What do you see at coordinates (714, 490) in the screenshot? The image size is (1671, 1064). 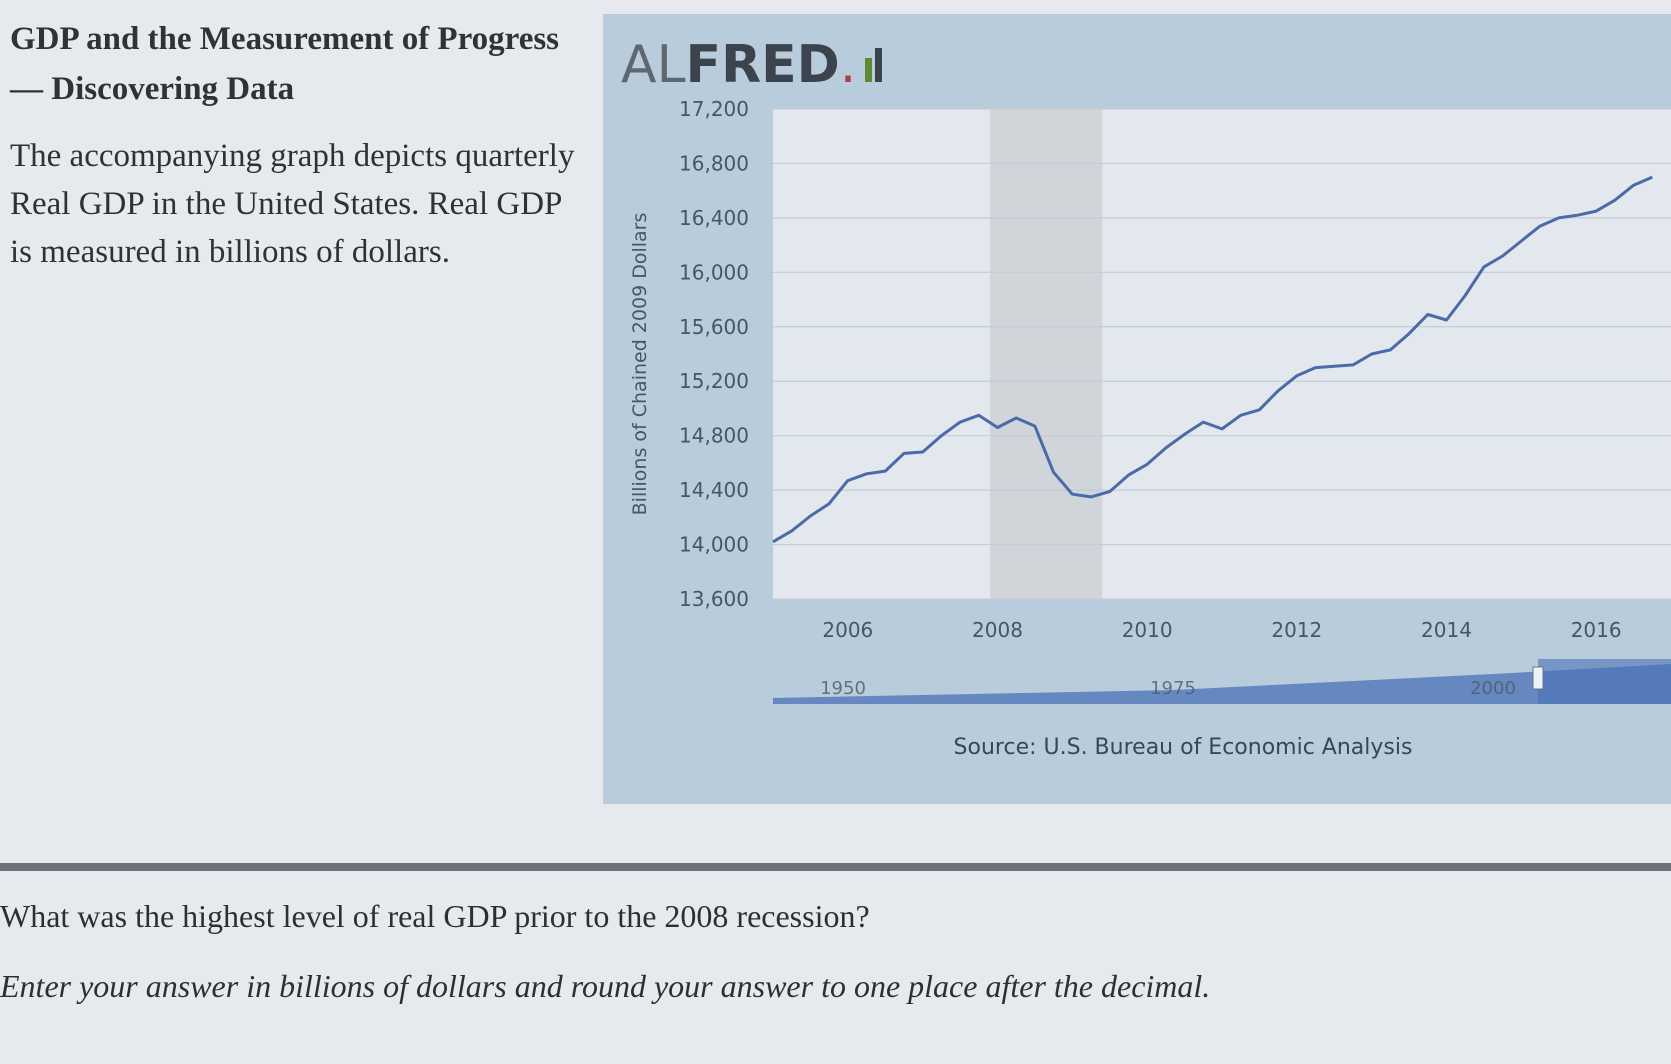 I see `y-tick-label: 14,400` at bounding box center [714, 490].